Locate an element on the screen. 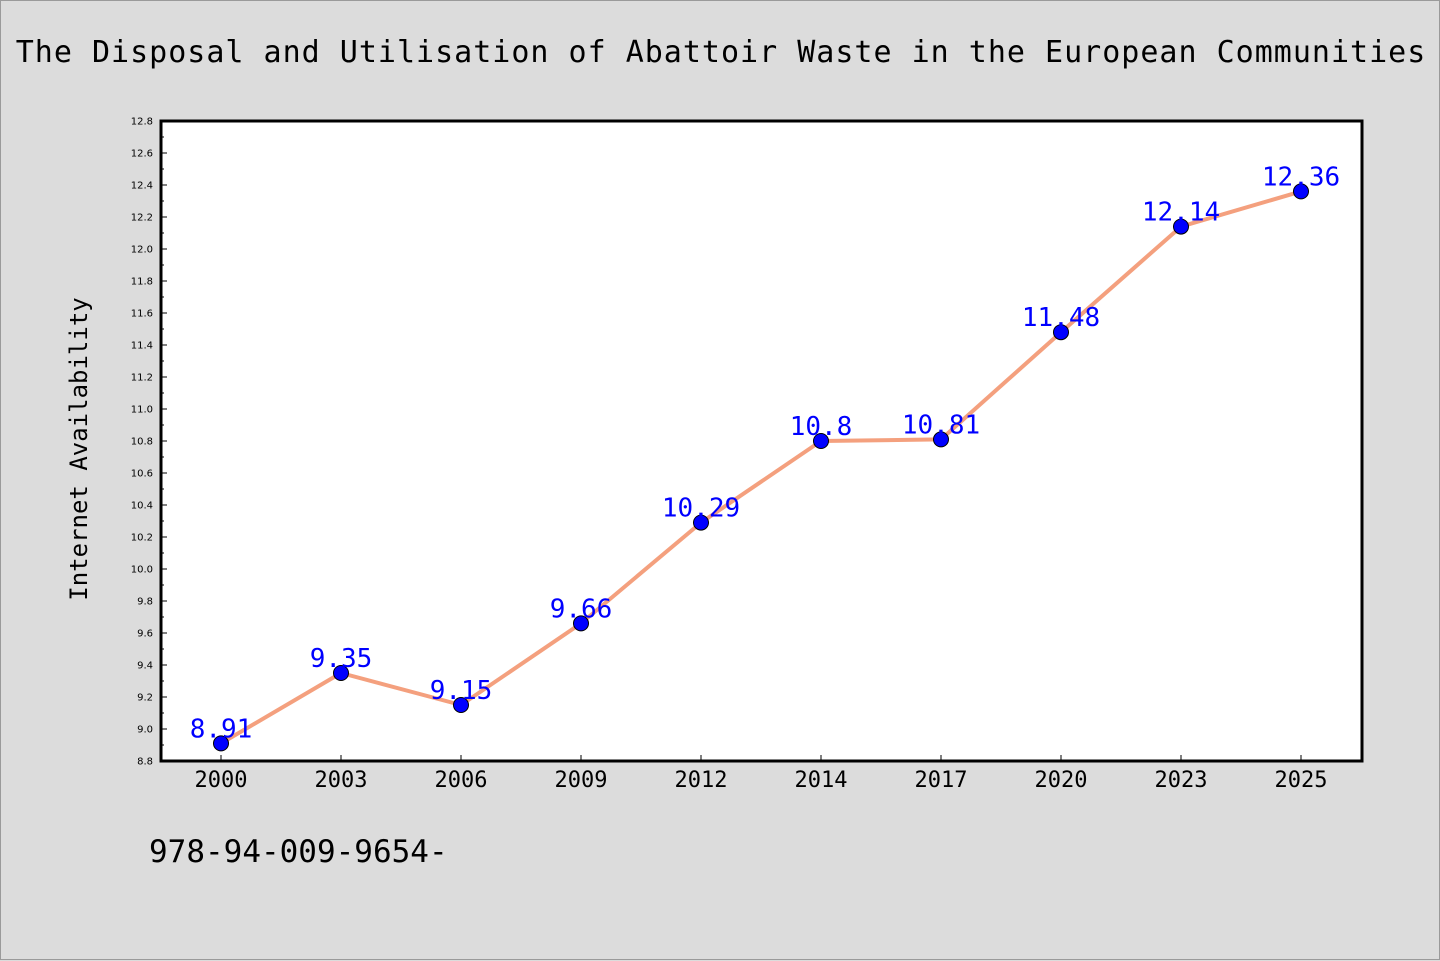  data-label: 9.35 is located at coordinates (341, 659).